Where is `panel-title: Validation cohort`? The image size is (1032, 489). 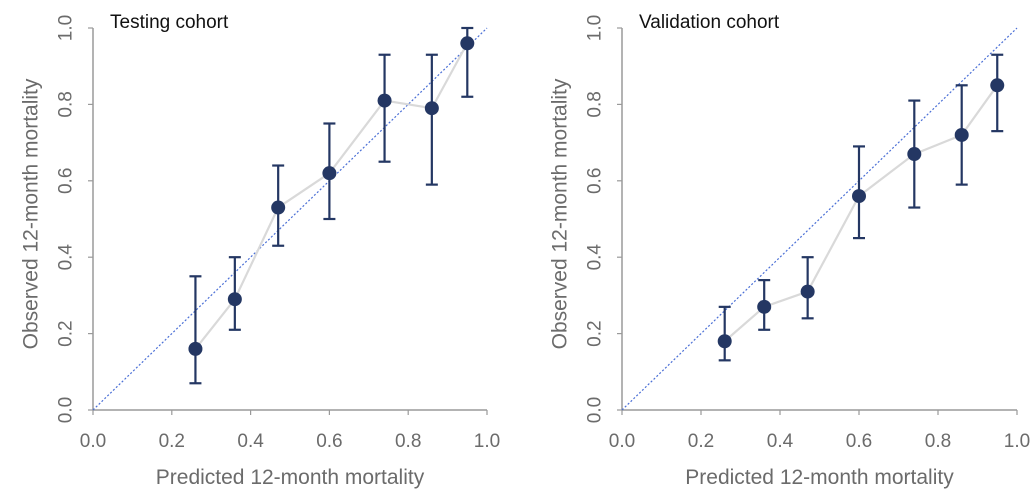
panel-title: Validation cohort is located at coordinates (709, 22).